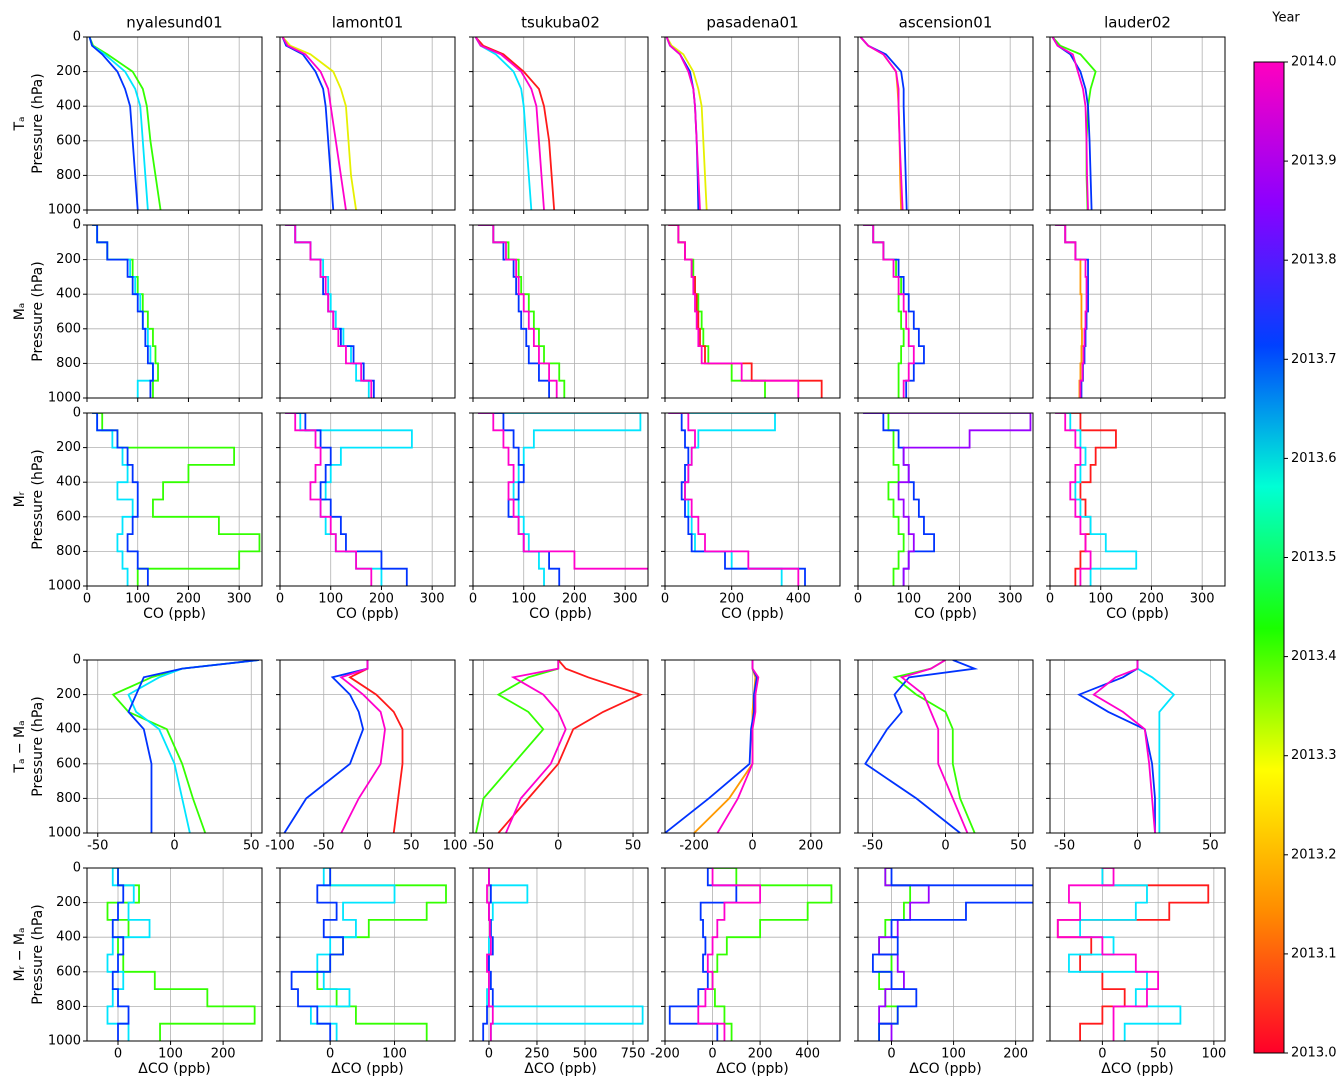  I want to click on colorbar-tick-label: 2013.1, so click(1314, 953).